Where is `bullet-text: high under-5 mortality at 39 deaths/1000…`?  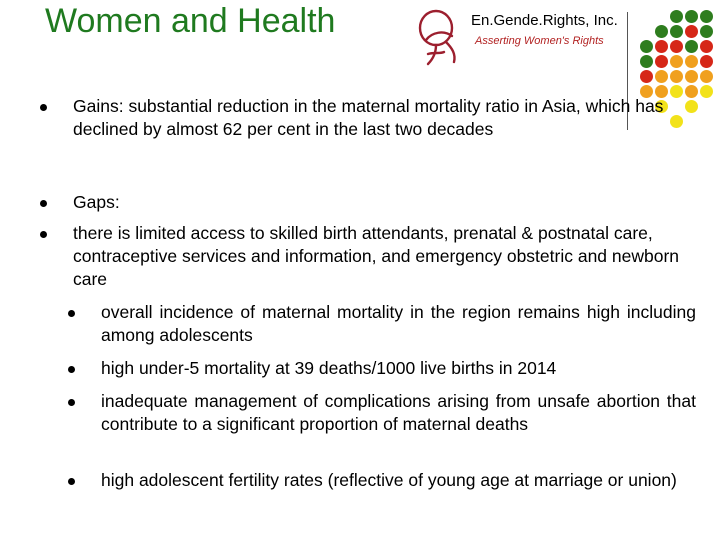
bullet-text: high under-5 mortality at 39 deaths/1000… is located at coordinates (329, 368).